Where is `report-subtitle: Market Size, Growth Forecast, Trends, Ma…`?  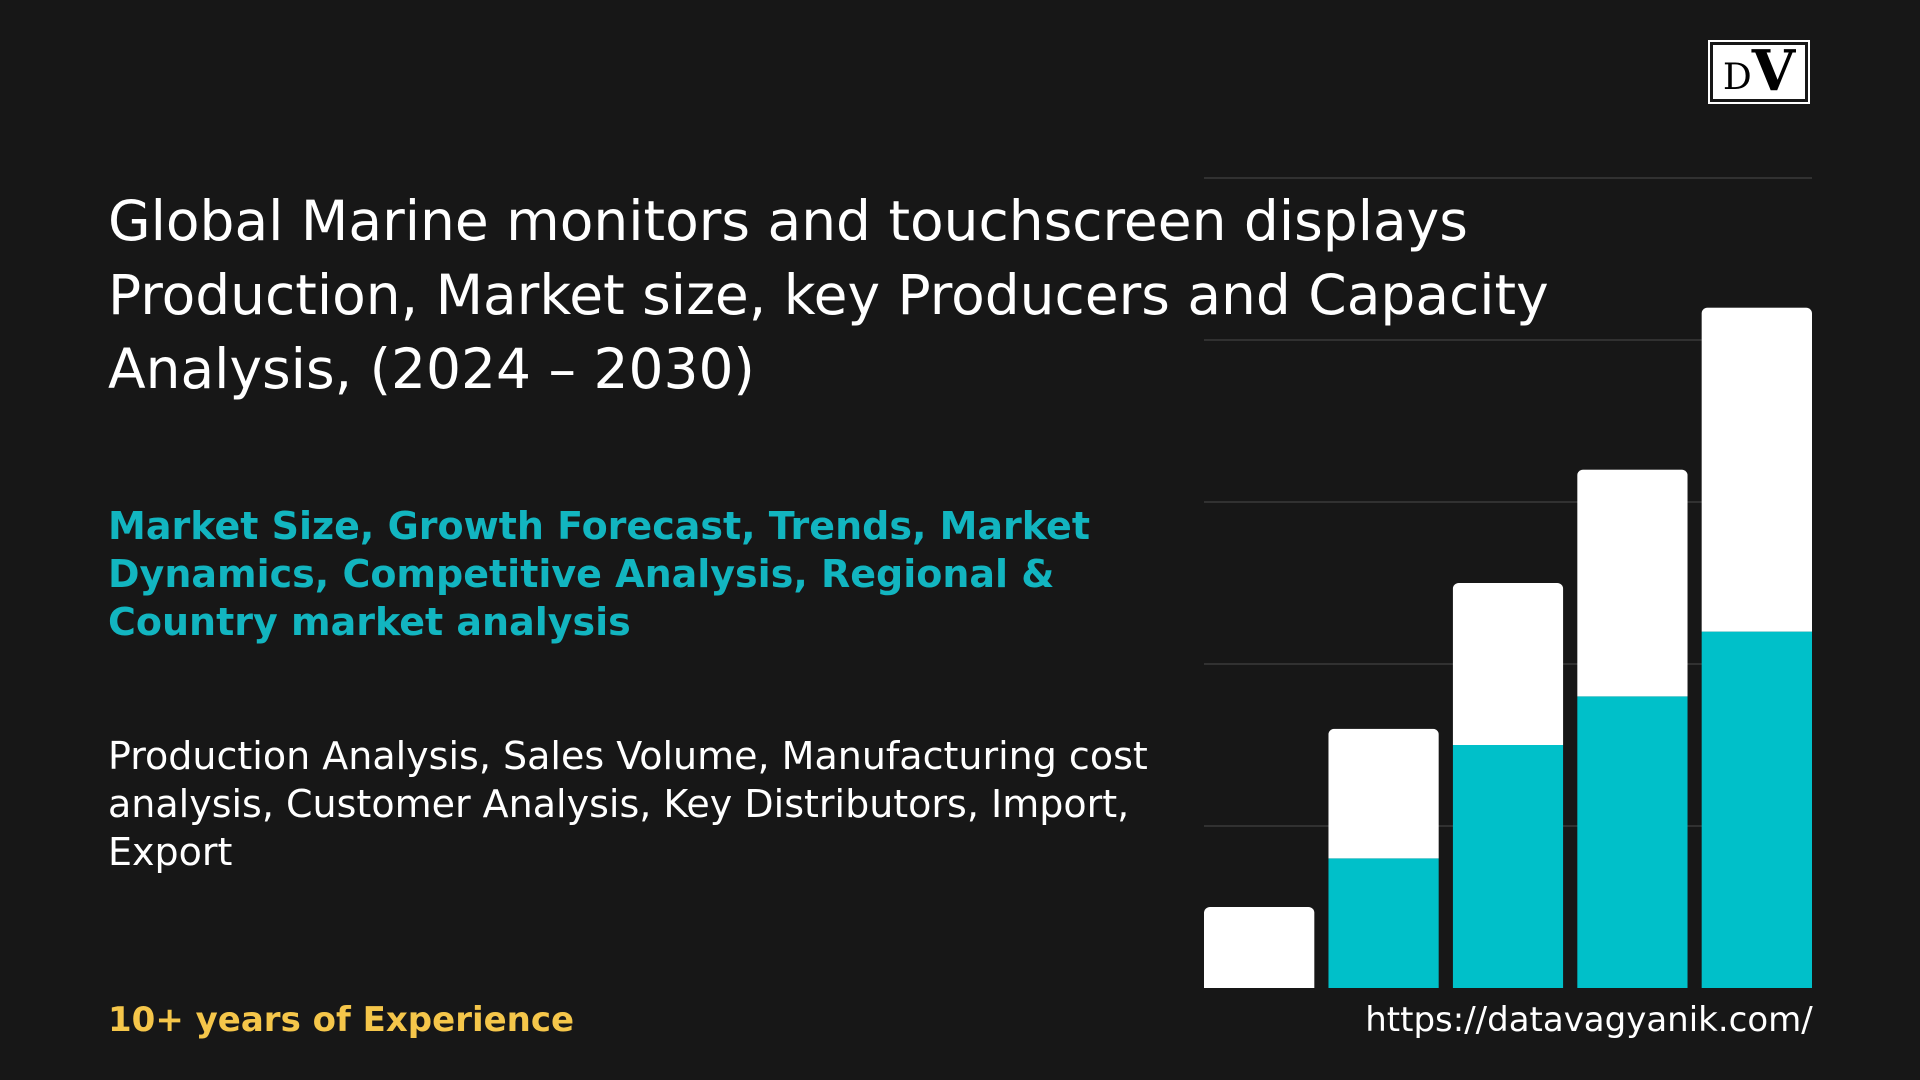 report-subtitle: Market Size, Growth Forecast, Trends, Ma… is located at coordinates (599, 574).